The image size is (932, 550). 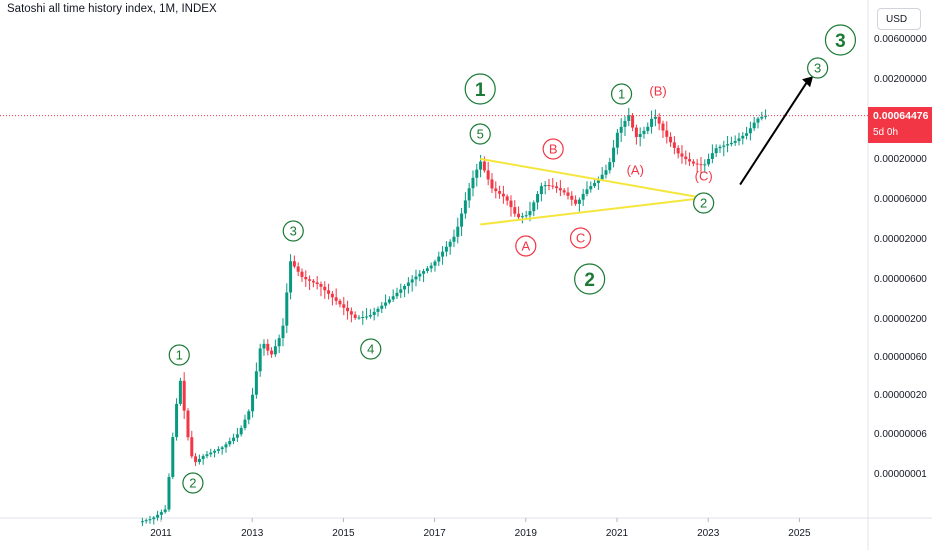 What do you see at coordinates (900, 434) in the screenshot?
I see `price-tick-label: 0.00000006` at bounding box center [900, 434].